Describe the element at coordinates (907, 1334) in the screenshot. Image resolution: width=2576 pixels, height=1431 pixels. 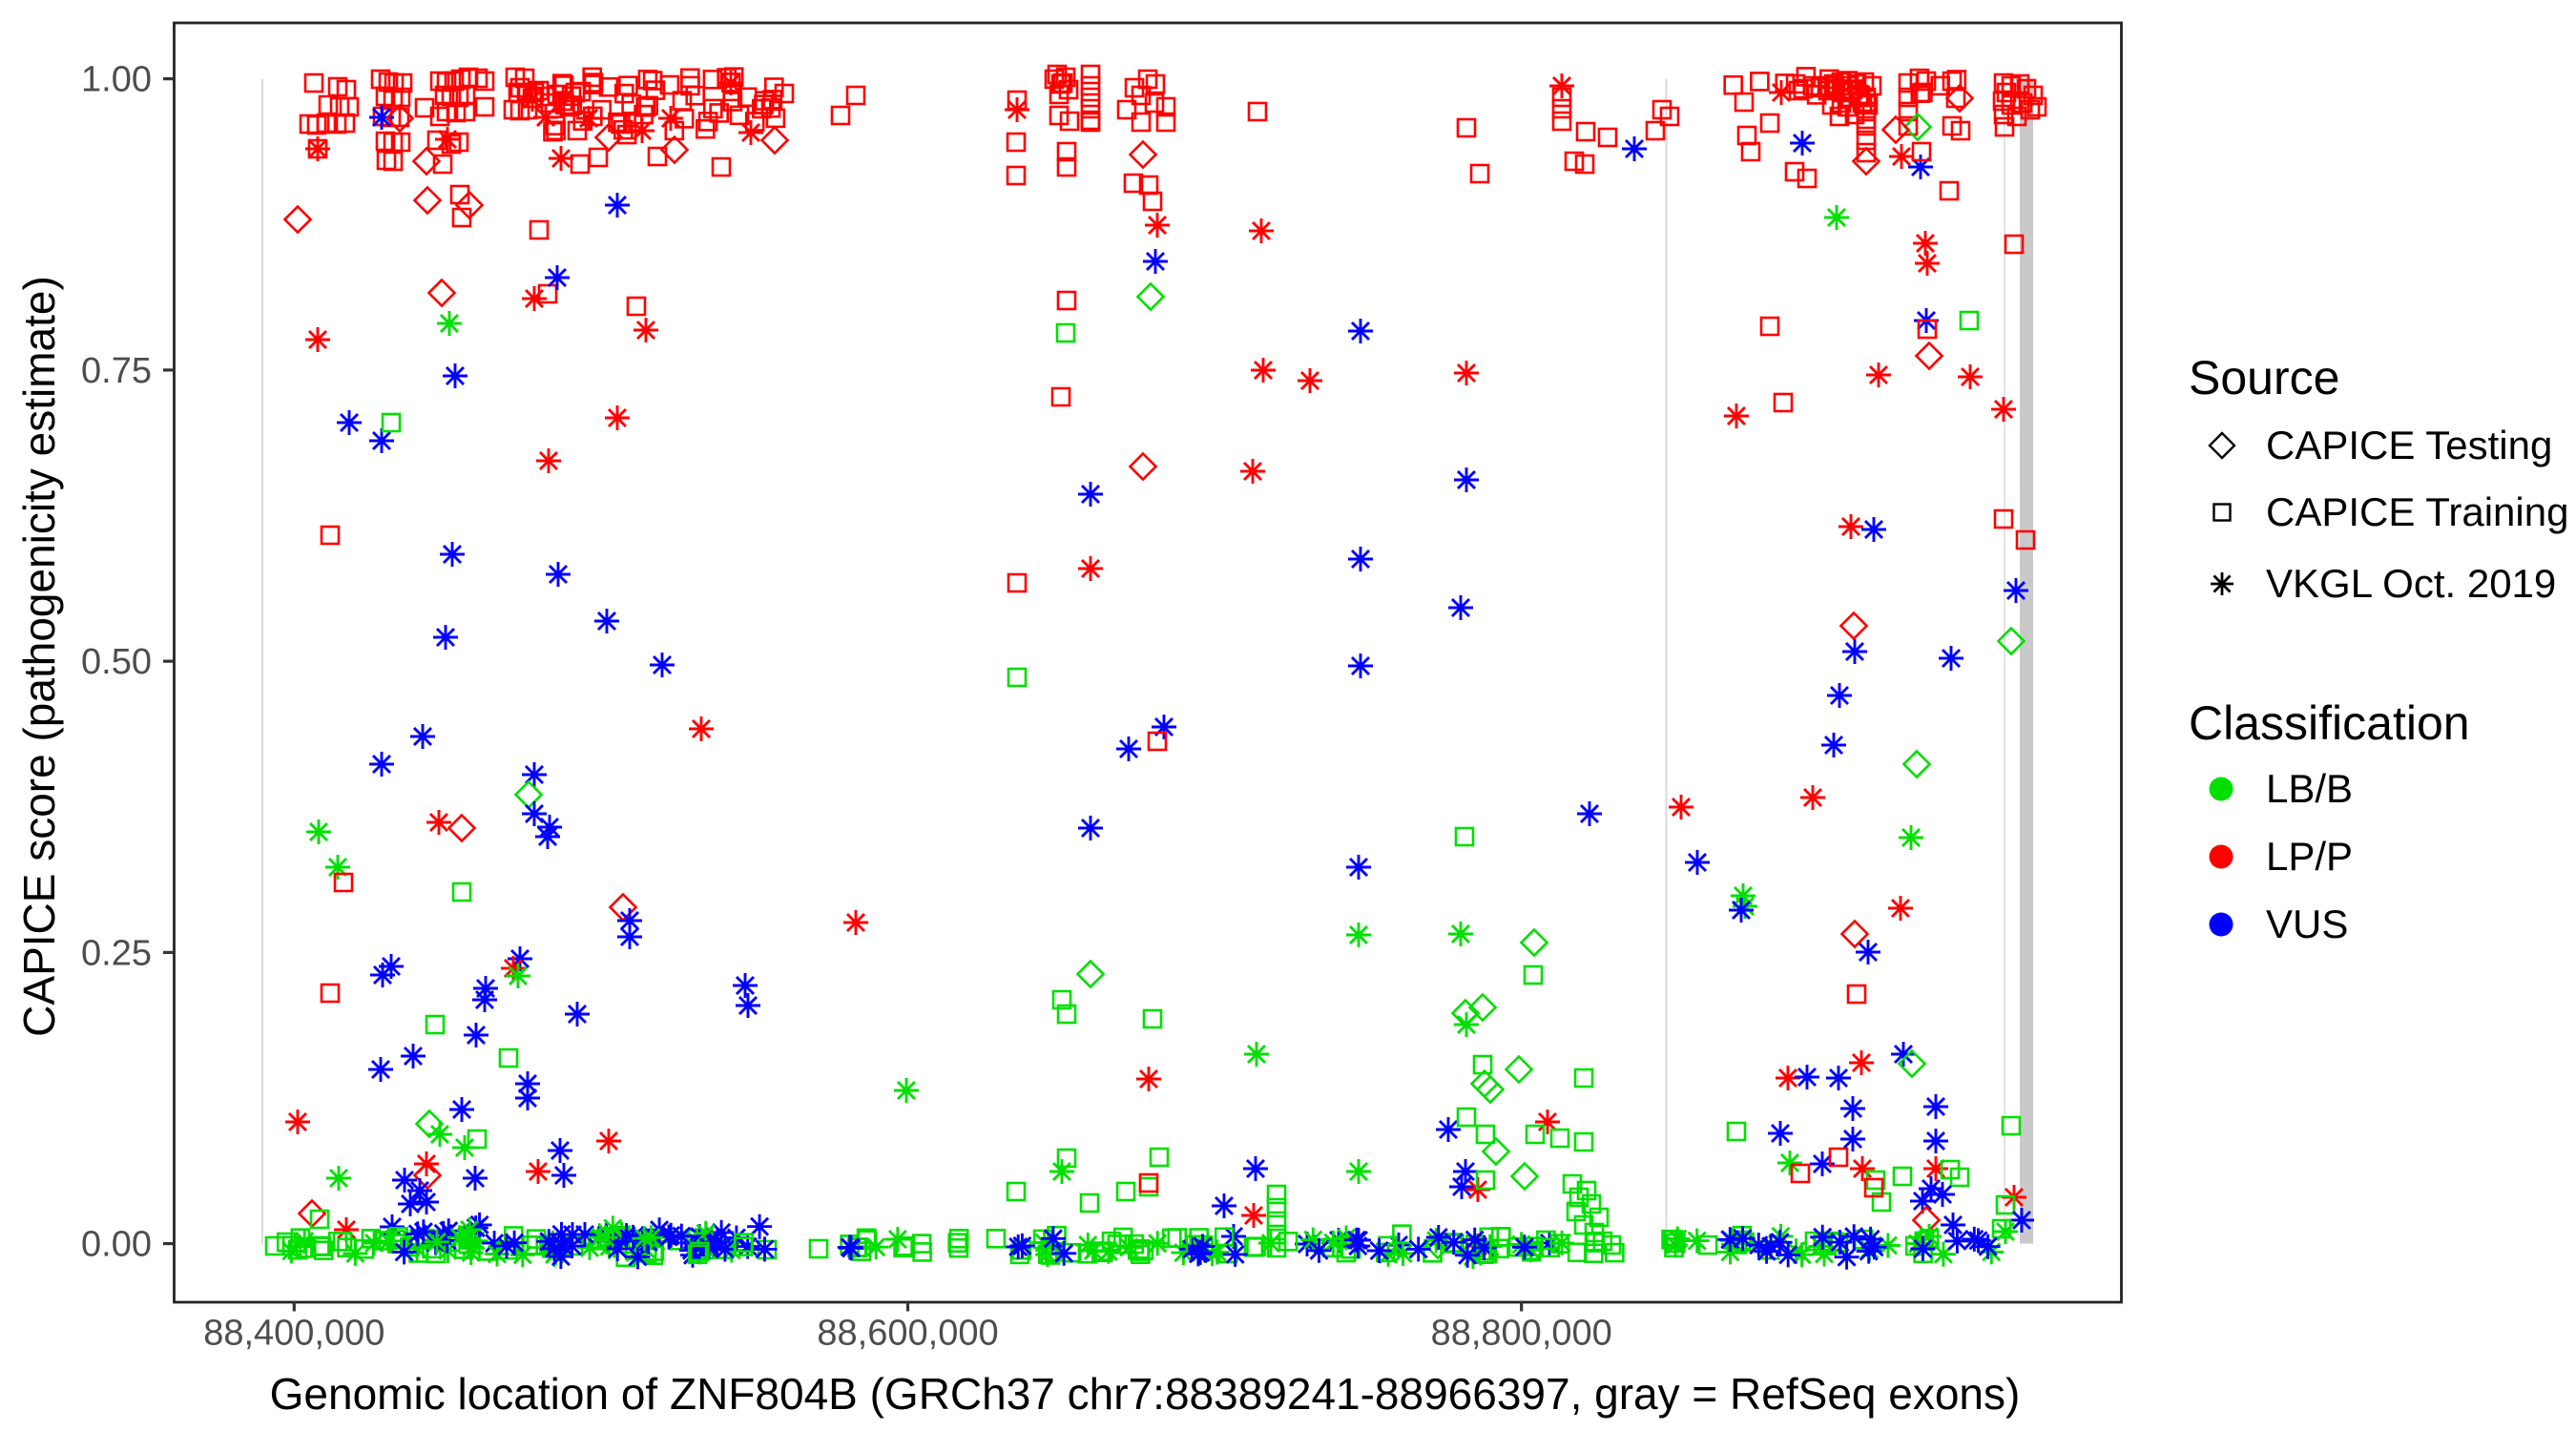
I see `svg-text: 88,600,000` at that location.